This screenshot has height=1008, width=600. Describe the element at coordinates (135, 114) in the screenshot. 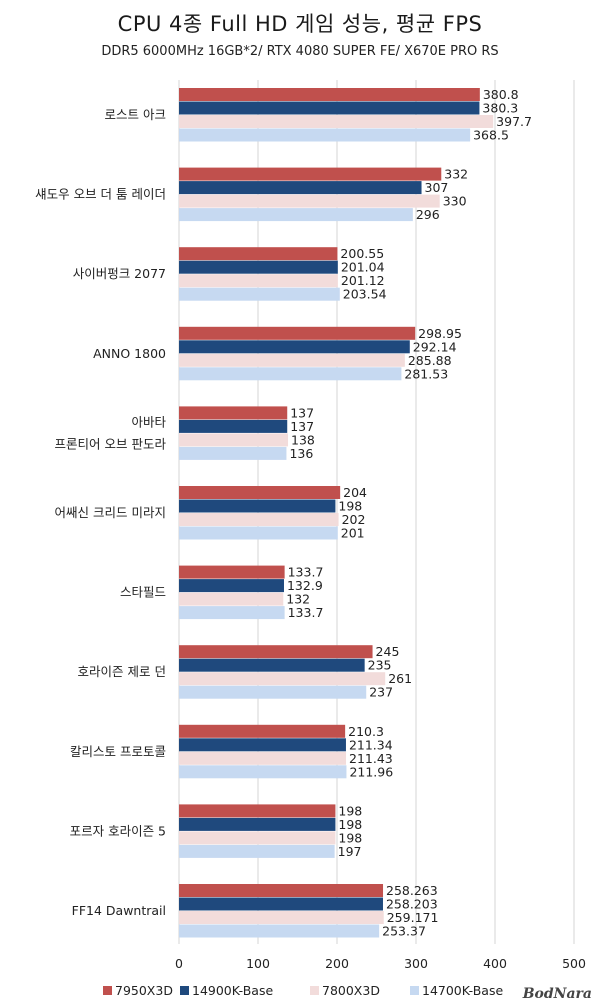

I see `category-label-0: 로스트 아크` at that location.